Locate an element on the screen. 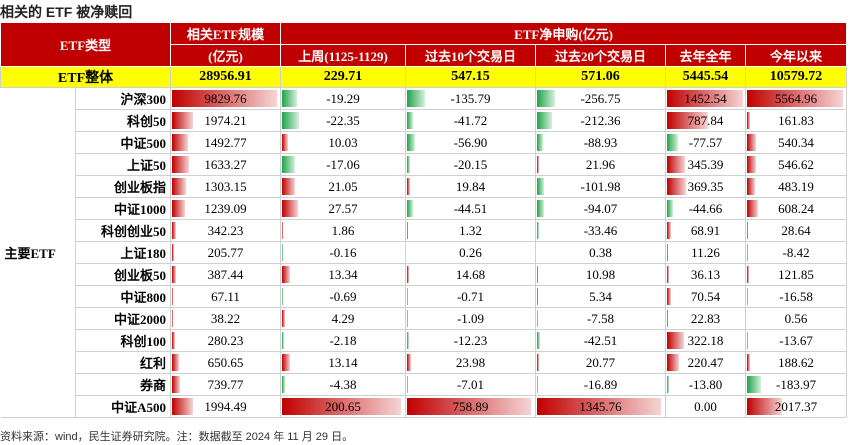  cell-text: 23.98 is located at coordinates (470, 362).